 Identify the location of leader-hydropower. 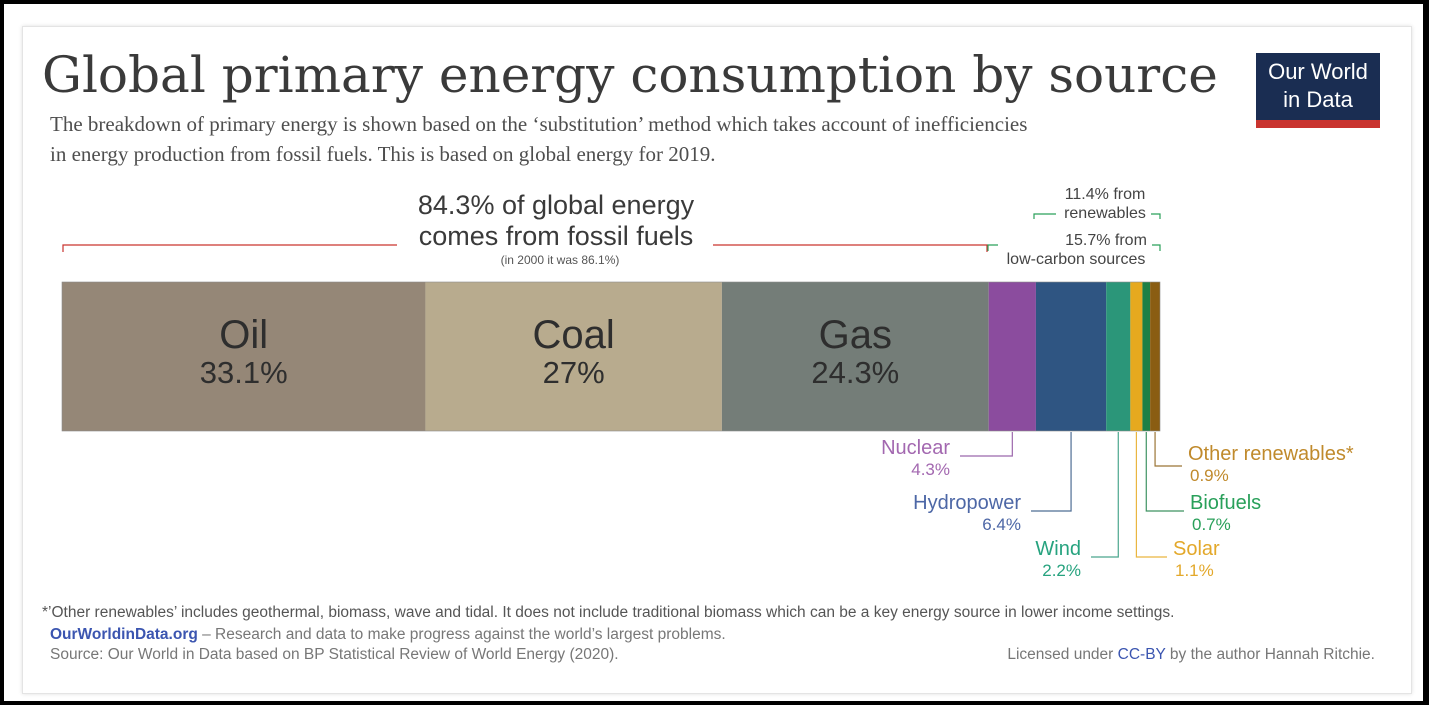
(1051, 472).